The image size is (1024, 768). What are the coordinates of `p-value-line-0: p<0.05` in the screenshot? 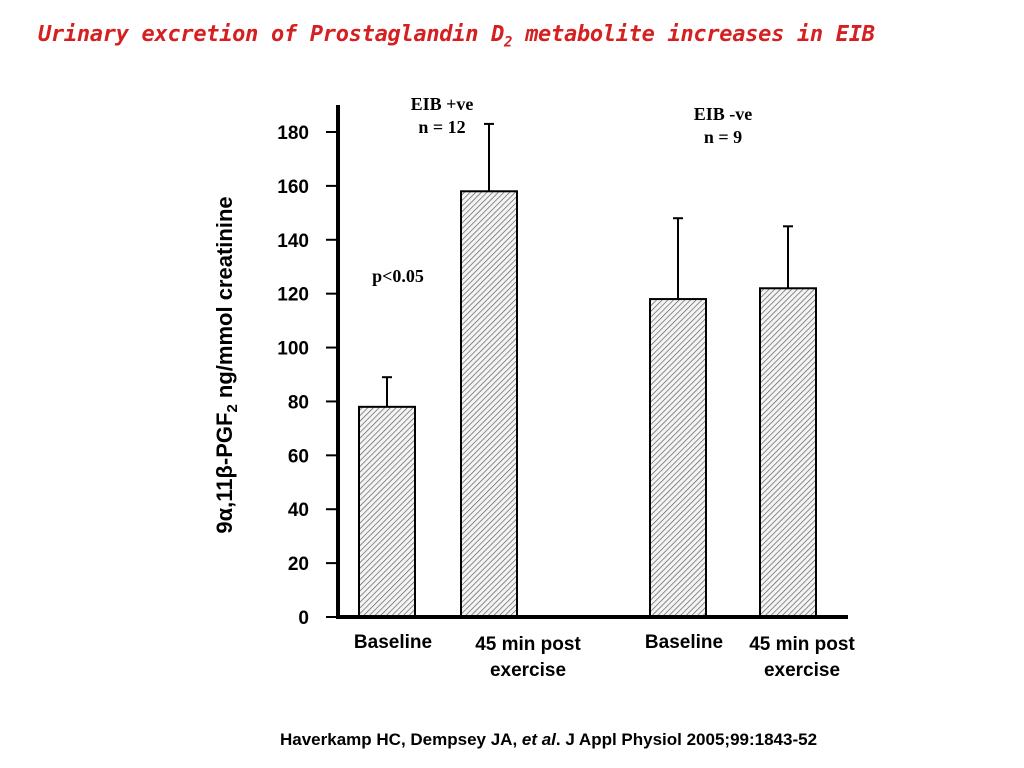 It's located at (398, 276).